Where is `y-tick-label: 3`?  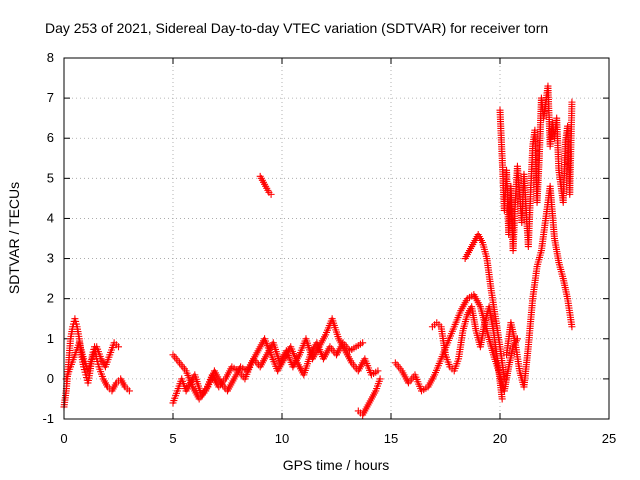
y-tick-label: 3 is located at coordinates (50, 258).